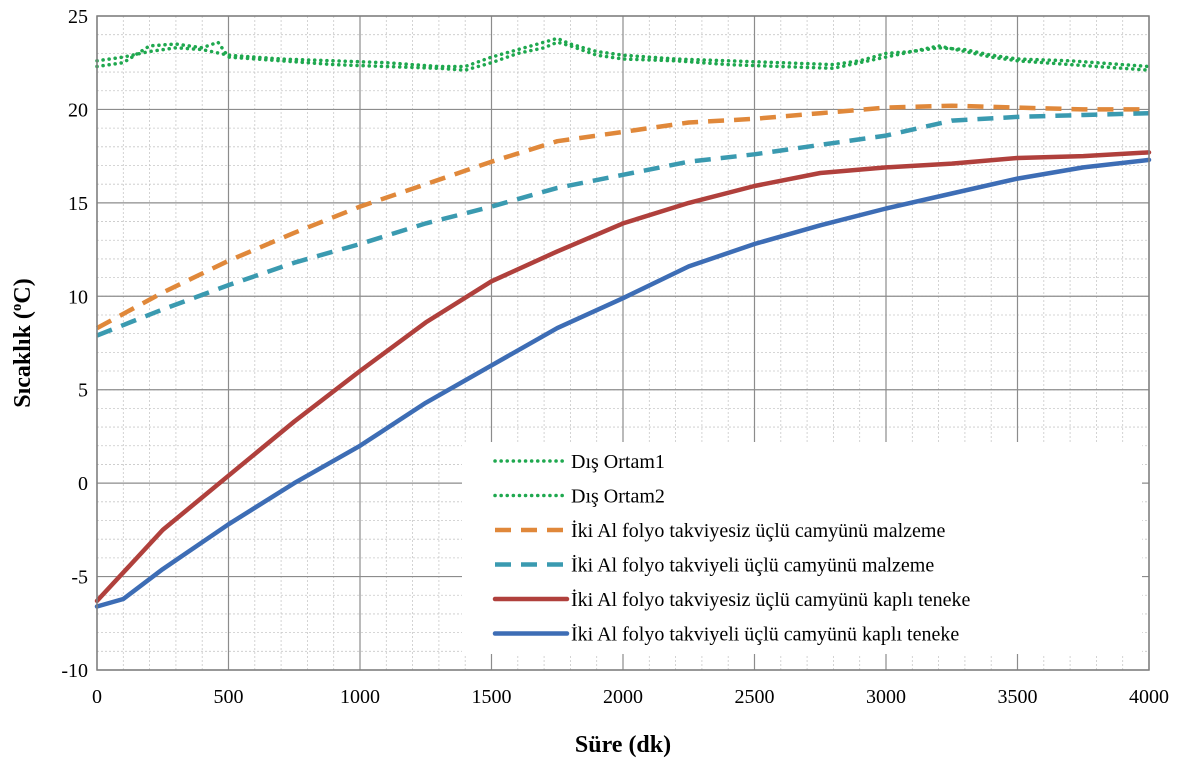 The image size is (1200, 760). I want to click on y-tick-label: 25, so click(78, 17).